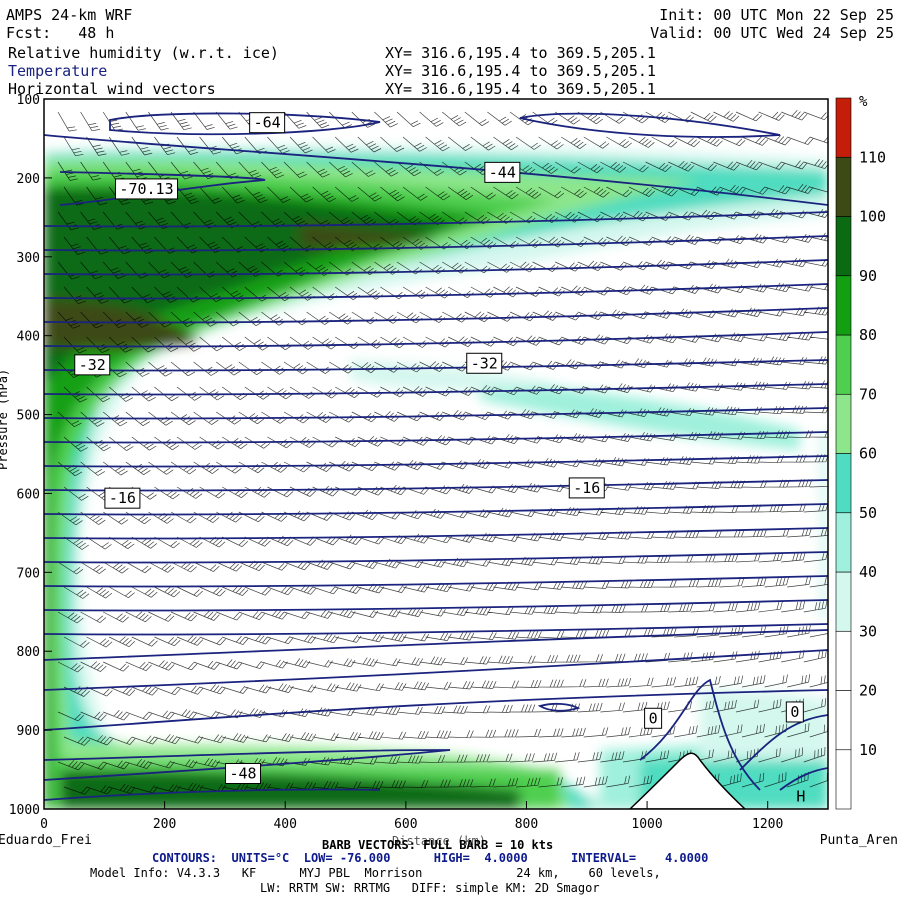 The image size is (900, 900). Describe the element at coordinates (767, 824) in the screenshot. I see `x-tick-label-6: 1200` at that location.